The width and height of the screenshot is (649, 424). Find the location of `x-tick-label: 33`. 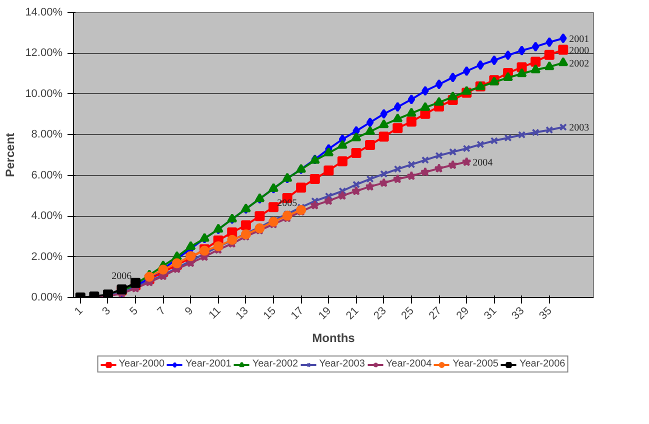

x-tick-label: 33 is located at coordinates (518, 313).